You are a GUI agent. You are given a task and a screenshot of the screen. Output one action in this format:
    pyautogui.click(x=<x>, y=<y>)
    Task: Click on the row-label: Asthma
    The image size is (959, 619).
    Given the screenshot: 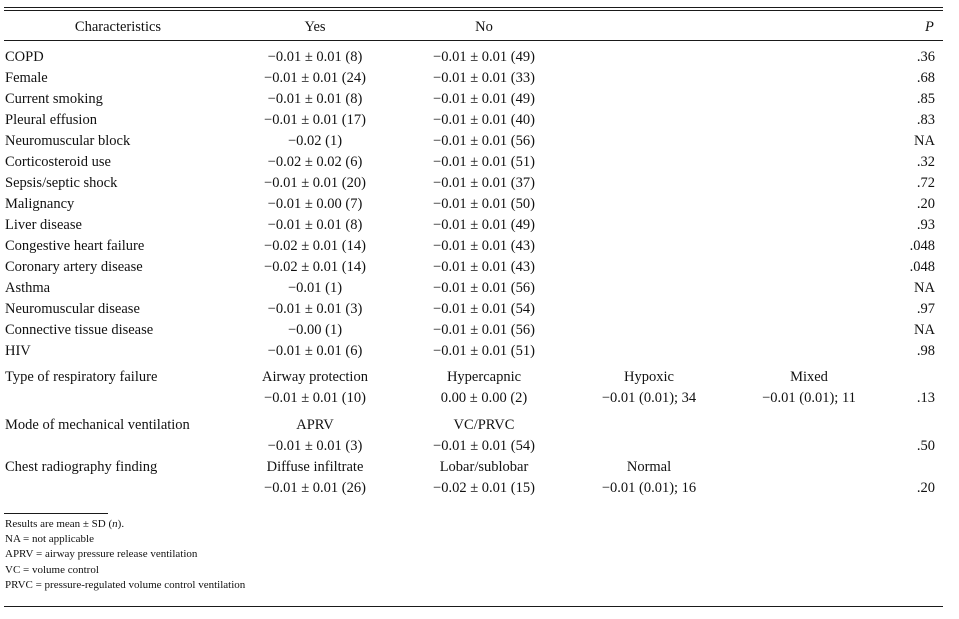 What is the action you would take?
    pyautogui.click(x=28, y=288)
    